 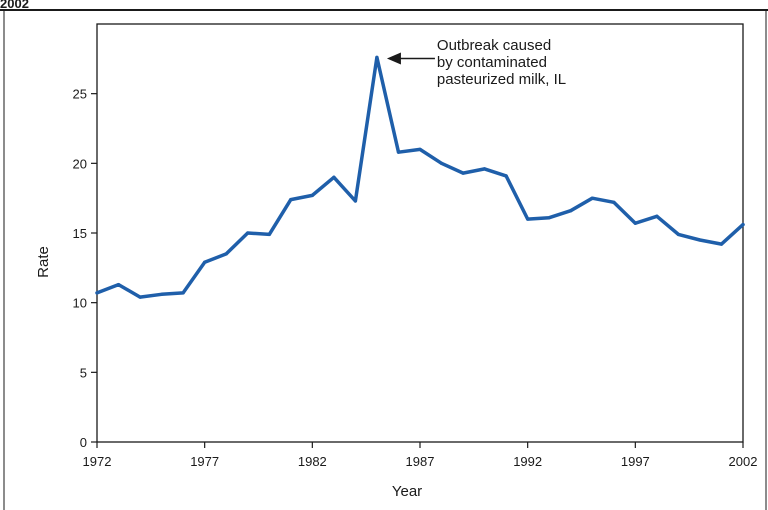 I want to click on y-tick-label: 25, so click(x=80, y=94).